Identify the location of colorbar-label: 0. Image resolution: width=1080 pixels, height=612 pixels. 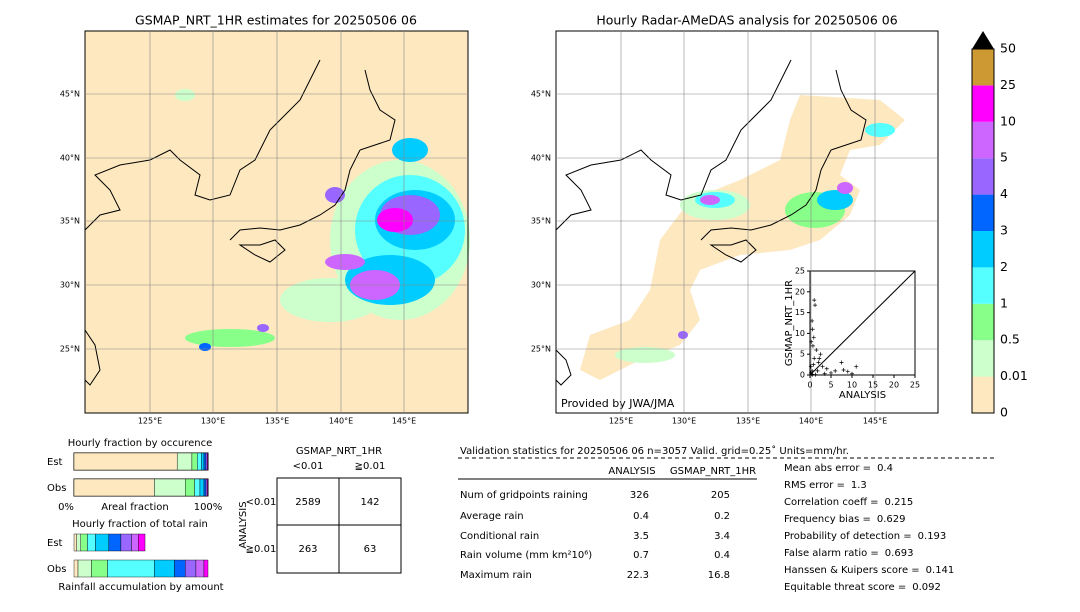
(1004, 412).